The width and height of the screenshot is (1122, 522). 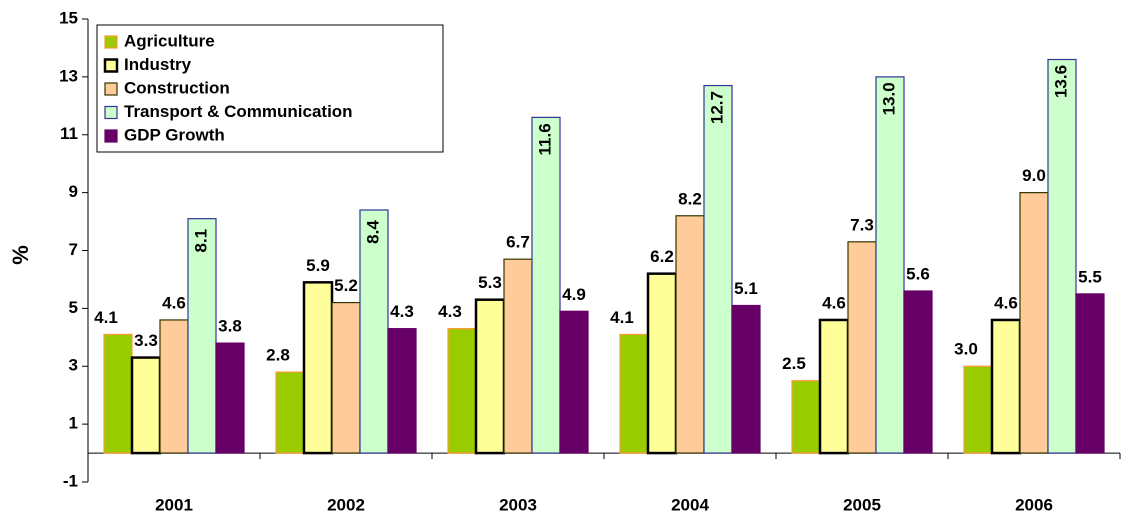 What do you see at coordinates (544, 139) in the screenshot?
I see `value-label: 11.6` at bounding box center [544, 139].